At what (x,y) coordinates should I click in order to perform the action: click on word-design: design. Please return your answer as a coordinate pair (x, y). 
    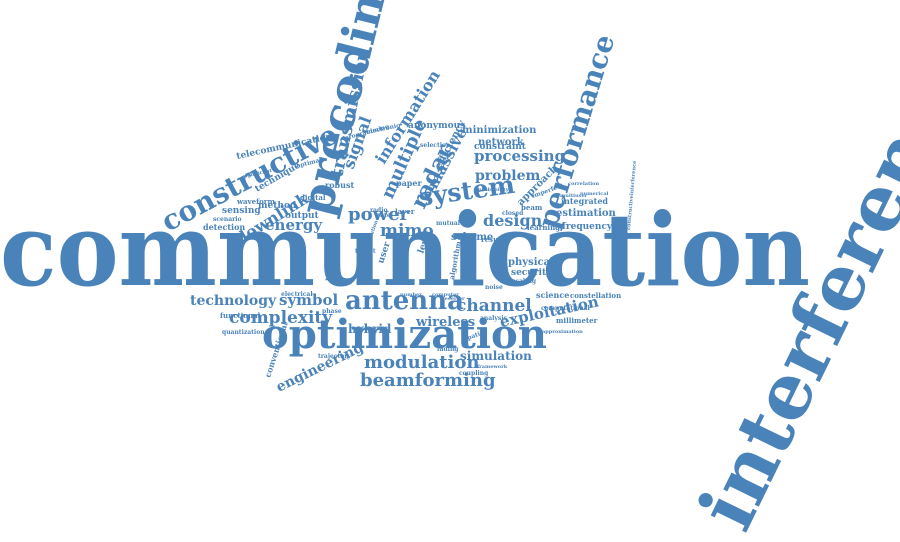
    Looking at the image, I should click on (513, 220).